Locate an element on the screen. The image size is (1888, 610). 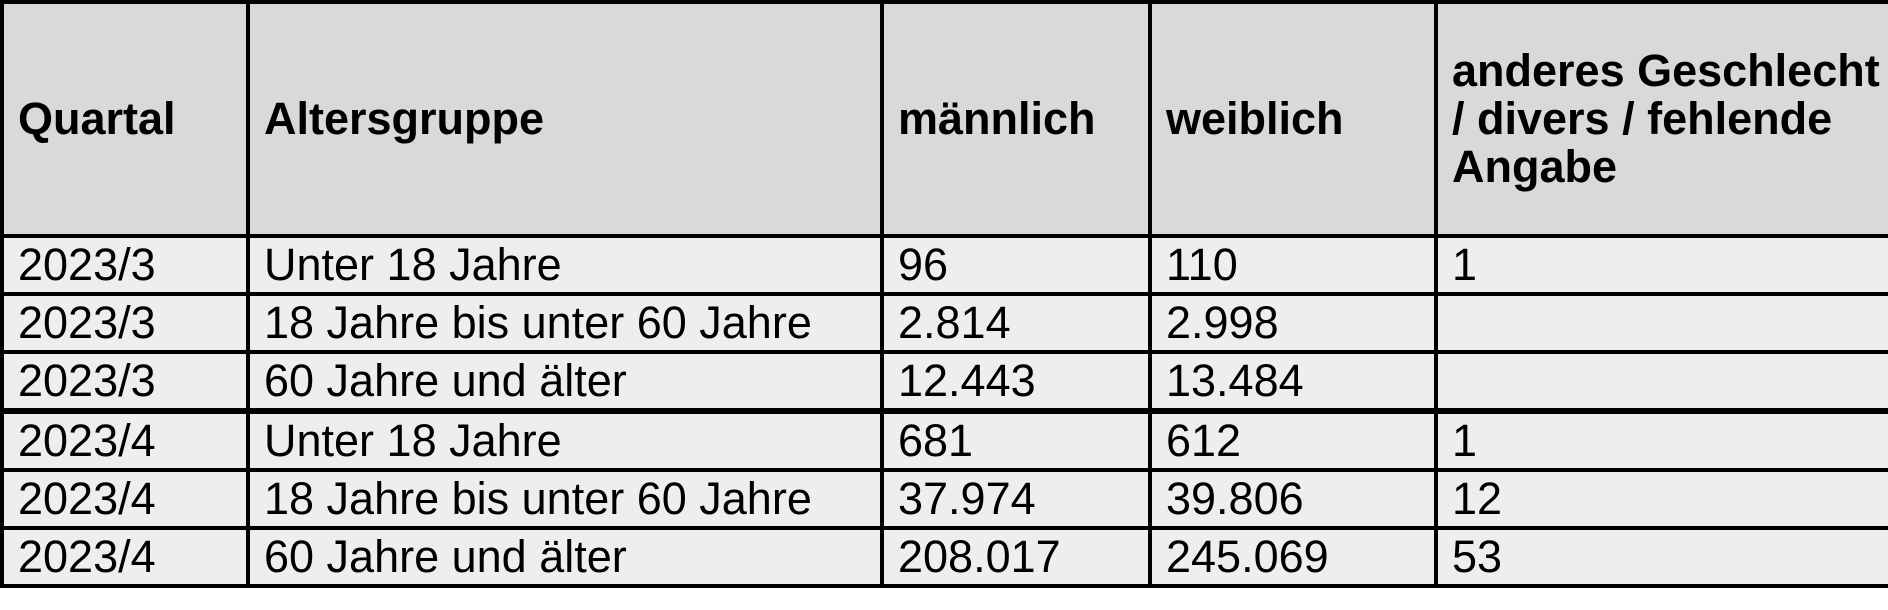
cell-maennlich: 96 is located at coordinates (1016, 265).